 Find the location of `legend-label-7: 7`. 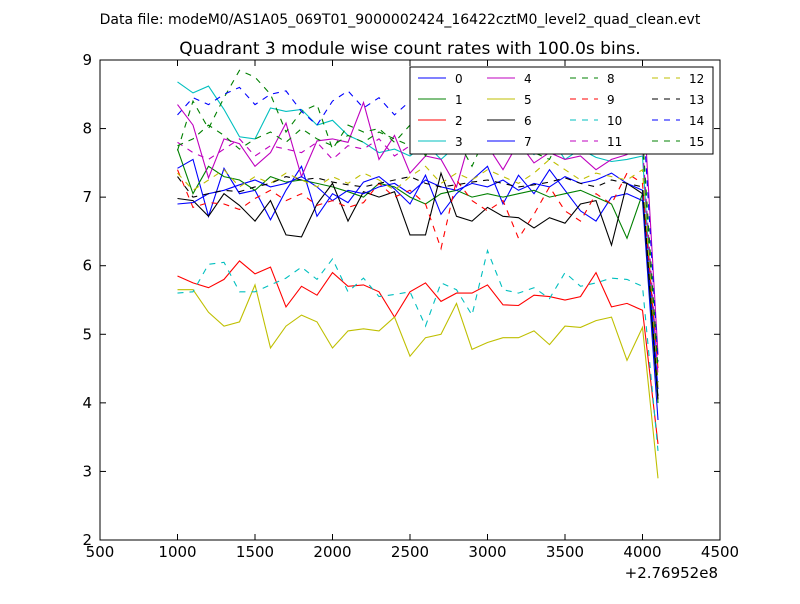

legend-label-7: 7 is located at coordinates (528, 142).